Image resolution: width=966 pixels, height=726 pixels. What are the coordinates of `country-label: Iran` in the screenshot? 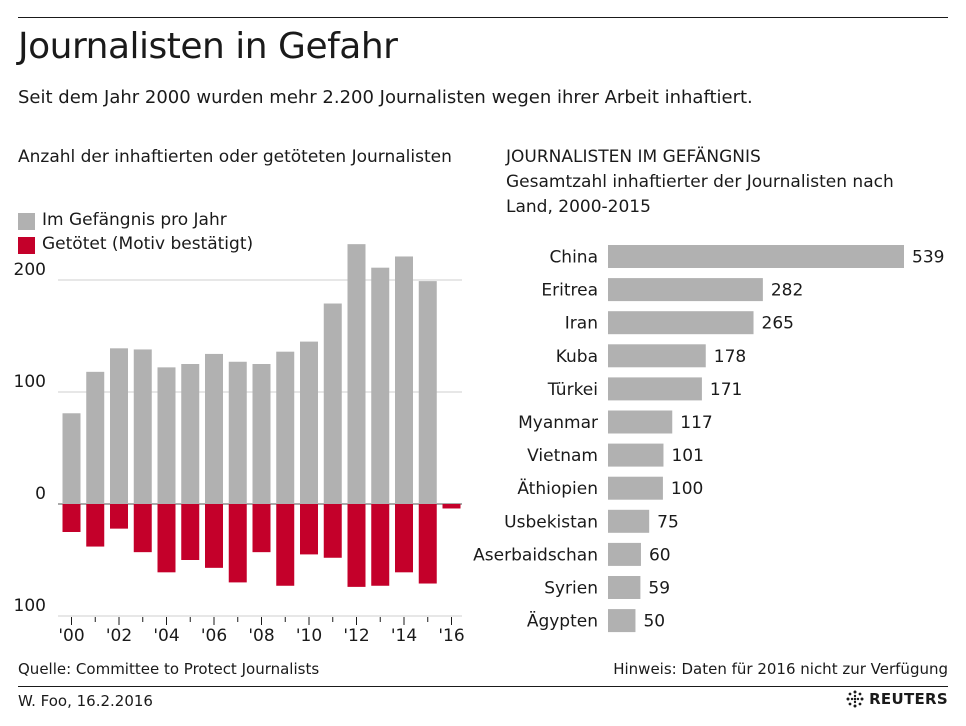 It's located at (581, 324).